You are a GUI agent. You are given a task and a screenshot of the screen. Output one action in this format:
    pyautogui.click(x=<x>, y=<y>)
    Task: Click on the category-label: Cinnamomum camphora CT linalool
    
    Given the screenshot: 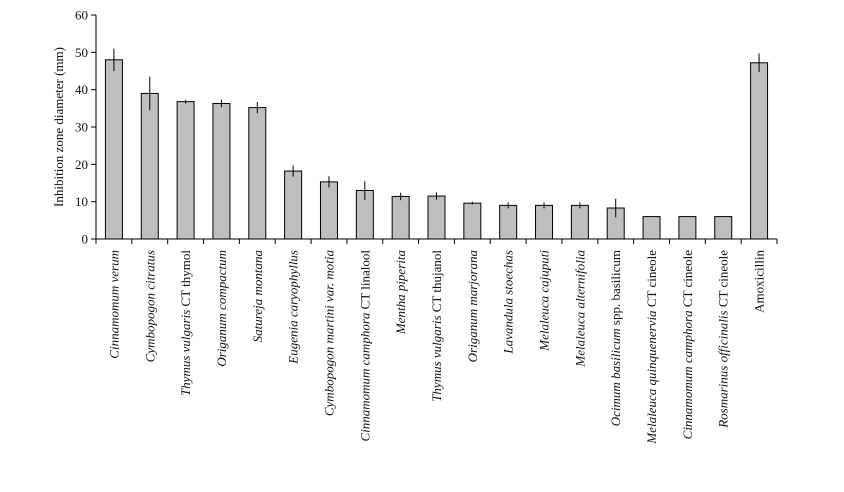 What is the action you would take?
    pyautogui.click(x=364, y=346)
    